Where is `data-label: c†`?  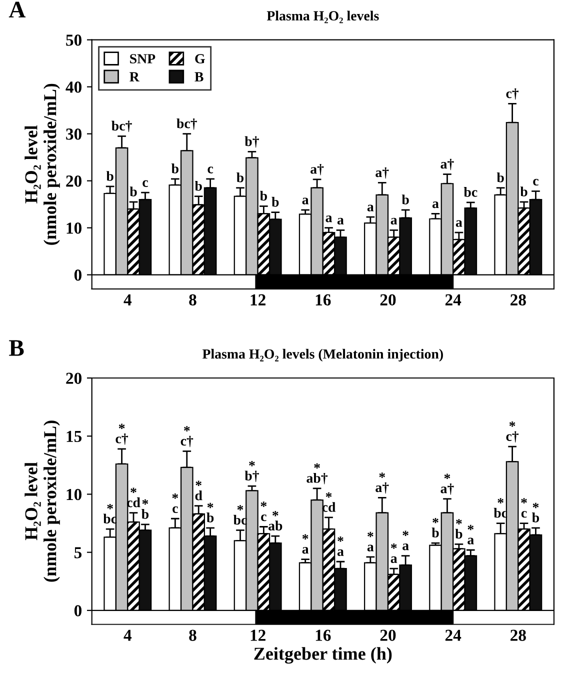
data-label: c† is located at coordinates (512, 94).